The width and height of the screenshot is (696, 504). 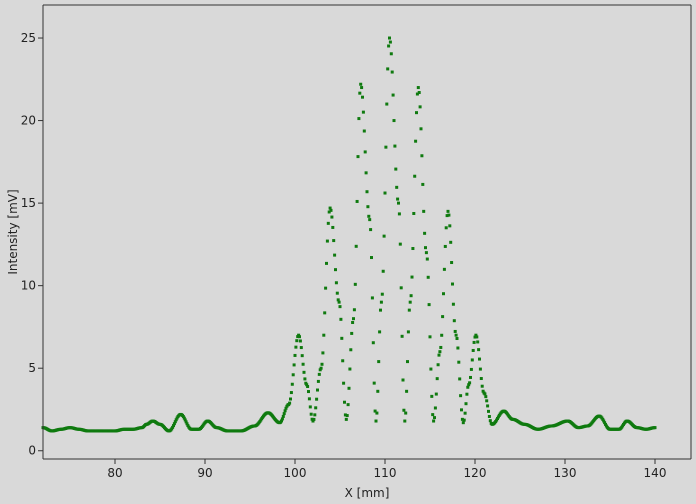 What do you see at coordinates (204, 473) in the screenshot?
I see `x-tick-label: 90` at bounding box center [204, 473].